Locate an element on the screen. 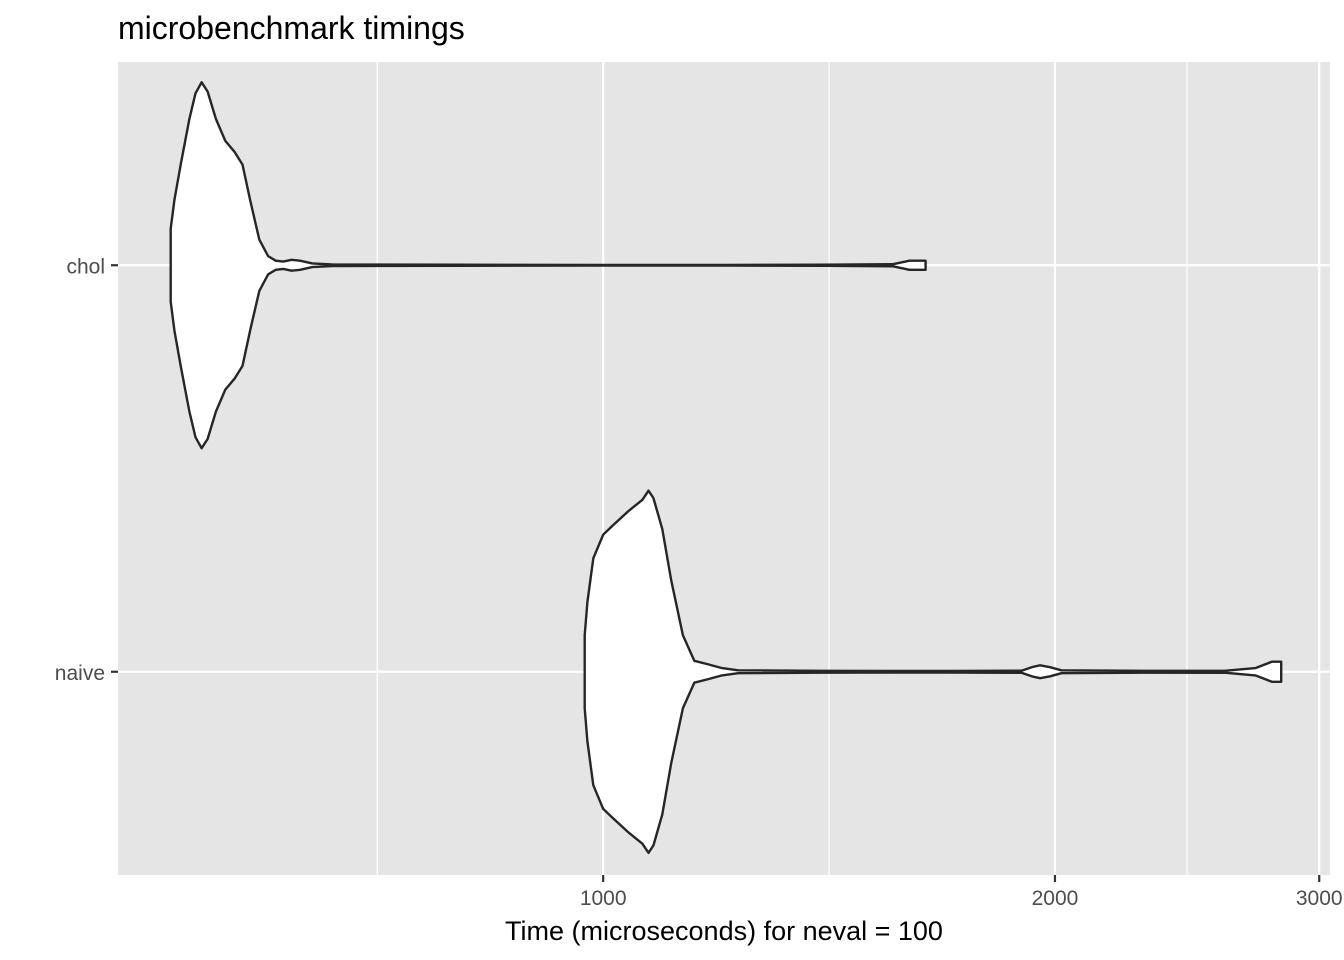 This screenshot has height=960, width=1344. x-axis: 1000 2000 3000 is located at coordinates (961, 892).